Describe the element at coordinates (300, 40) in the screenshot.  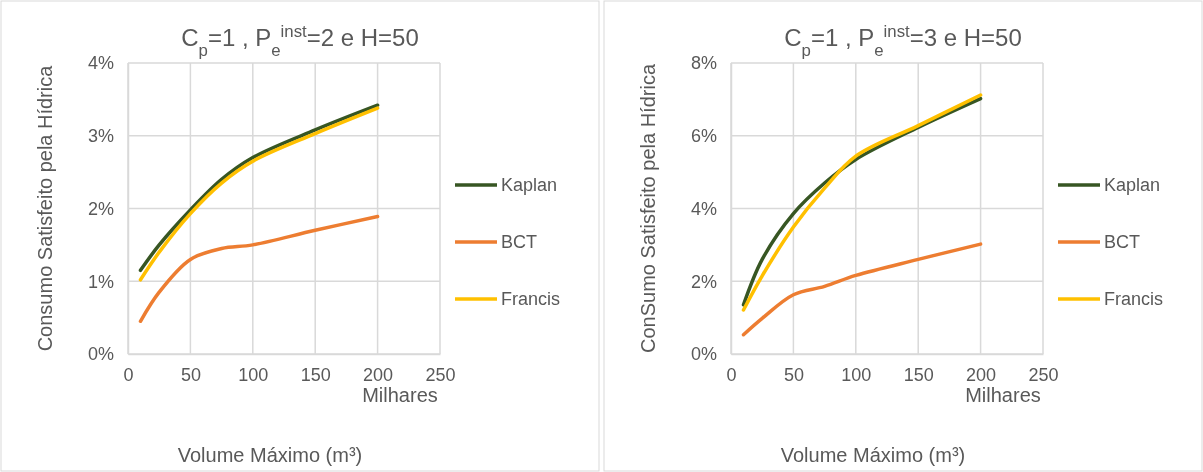
I see `chart-title: C$_{p}$=1 , P$_{e}$$^{inst}$=2 e H=50` at that location.